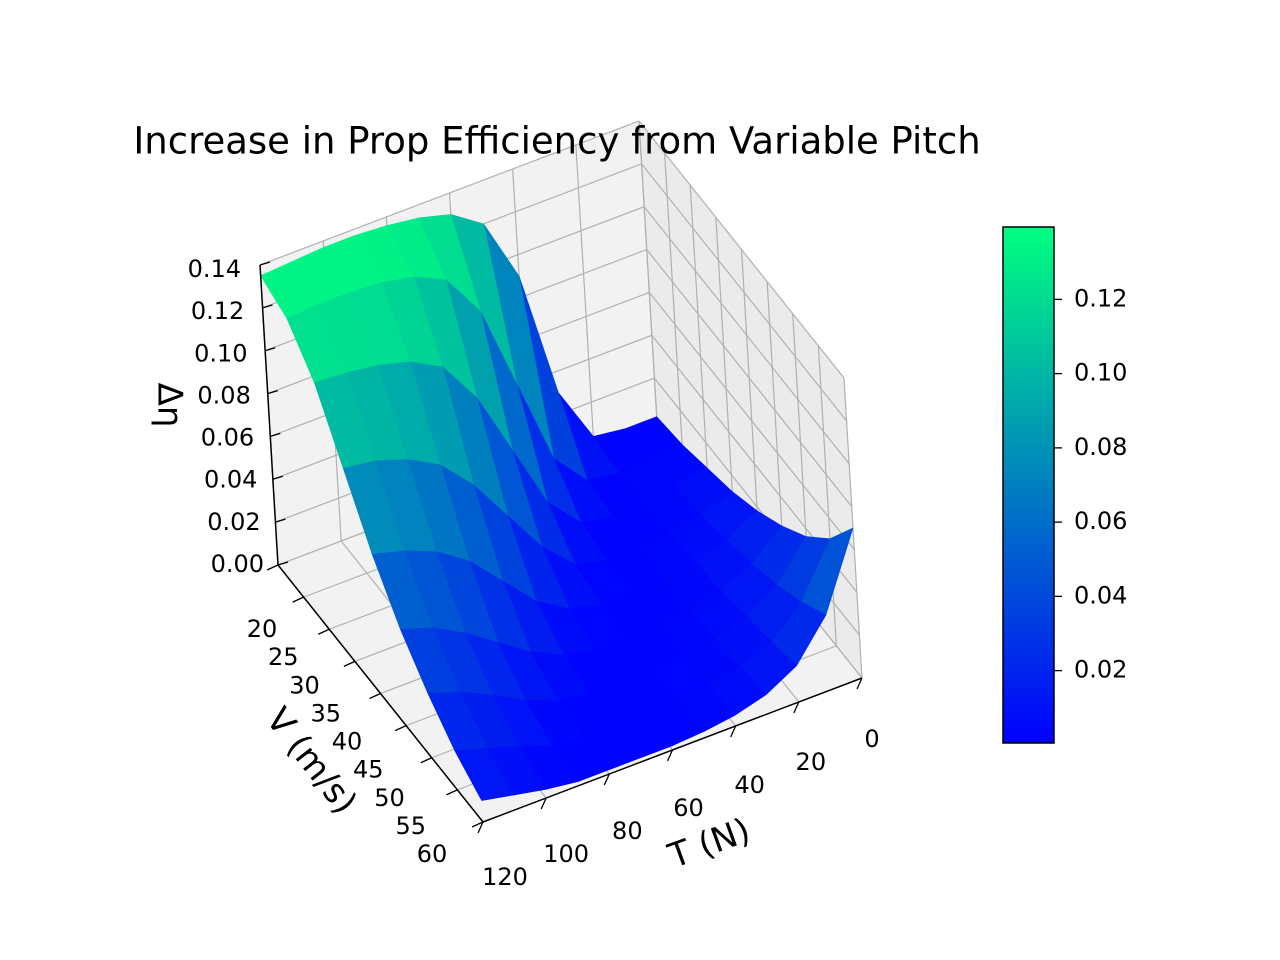 The height and width of the screenshot is (960, 1280). What do you see at coordinates (749, 785) in the screenshot?
I see `x-tick-label: 40` at bounding box center [749, 785].